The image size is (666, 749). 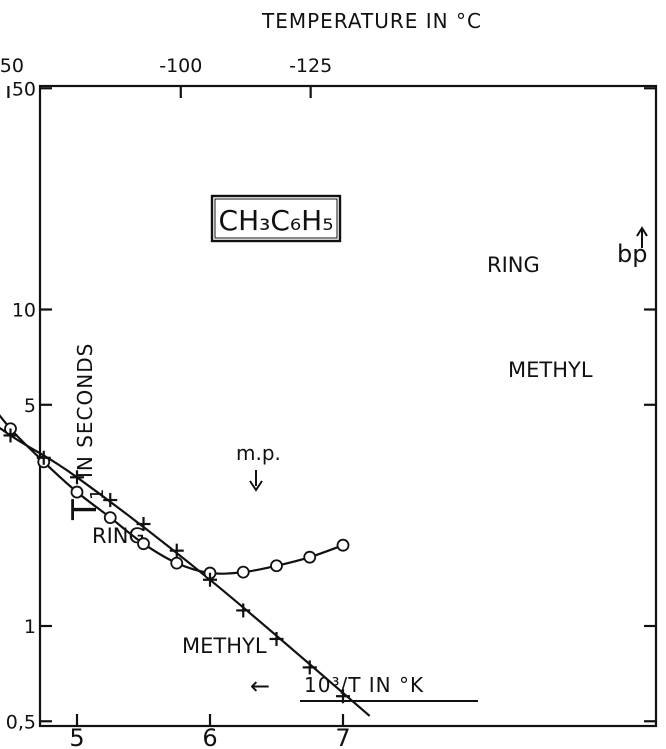 I want to click on y-tick-label-2: 5, so click(x=30, y=406).